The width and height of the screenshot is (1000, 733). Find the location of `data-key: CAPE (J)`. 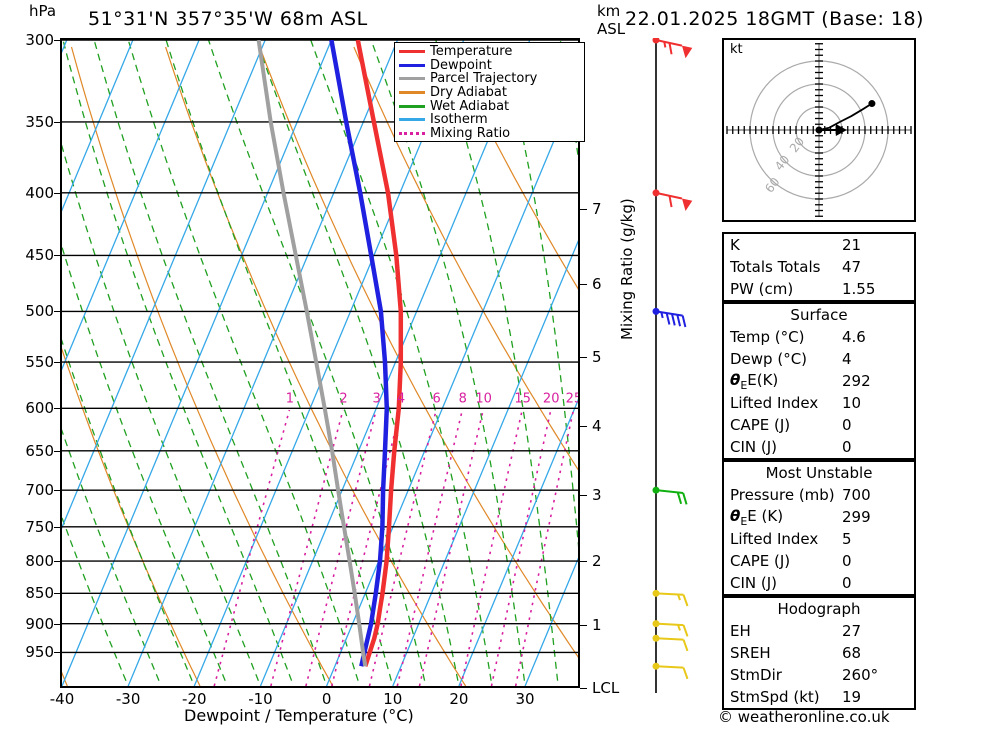

data-key: CAPE (J) is located at coordinates (760, 561).